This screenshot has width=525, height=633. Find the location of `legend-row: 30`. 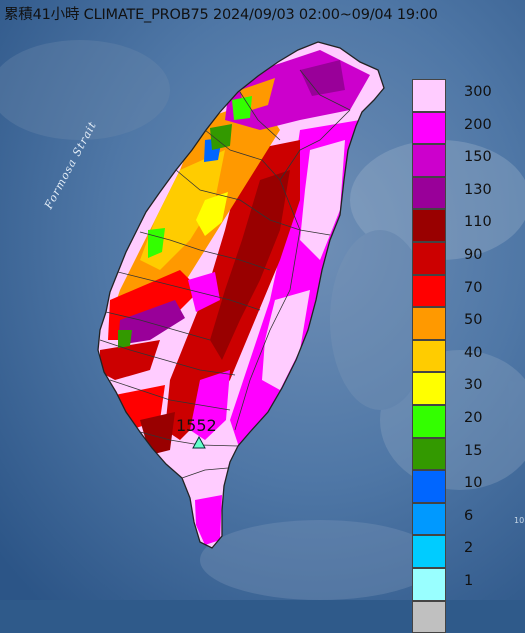

legend-row: 30 is located at coordinates (457, 388).